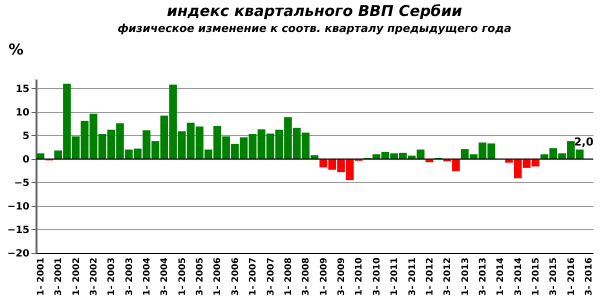  Describe the element at coordinates (519, 277) in the screenshot. I see `x-tick-label: 3- 2014` at that location.